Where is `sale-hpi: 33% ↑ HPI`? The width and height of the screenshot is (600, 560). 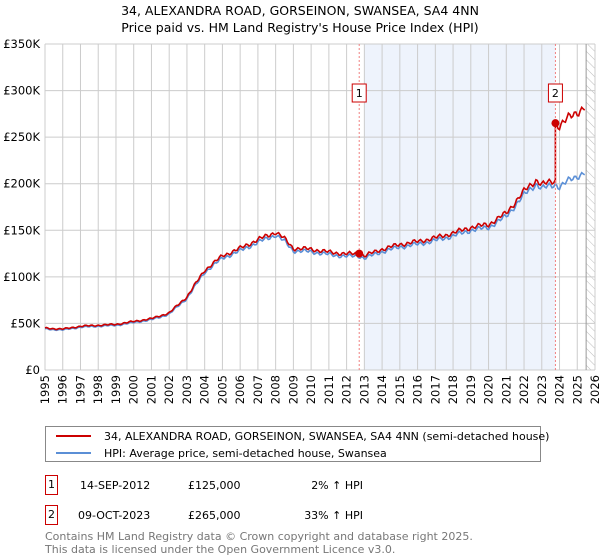
sale-hpi: 33% ↑ HPI is located at coordinates (333, 515).